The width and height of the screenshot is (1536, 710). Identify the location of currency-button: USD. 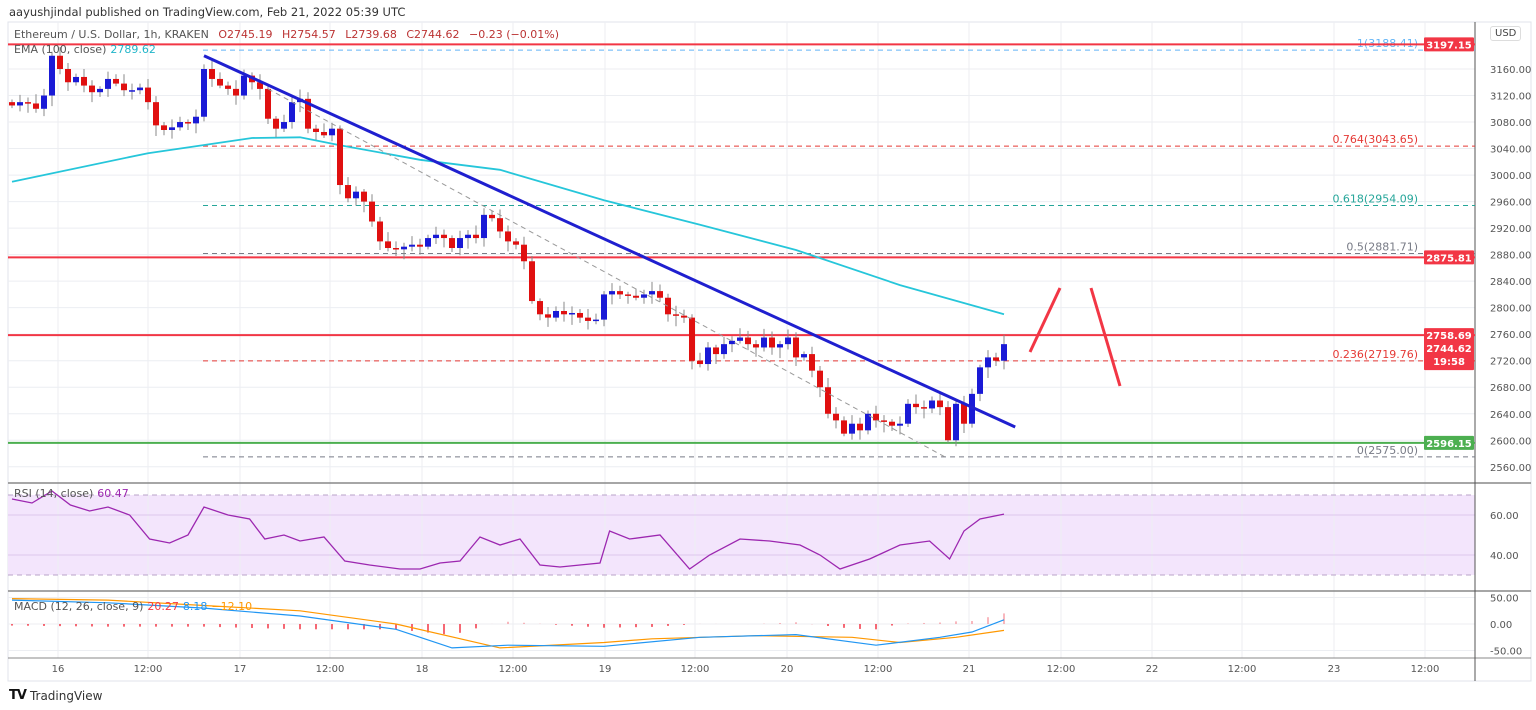
(1506, 33).